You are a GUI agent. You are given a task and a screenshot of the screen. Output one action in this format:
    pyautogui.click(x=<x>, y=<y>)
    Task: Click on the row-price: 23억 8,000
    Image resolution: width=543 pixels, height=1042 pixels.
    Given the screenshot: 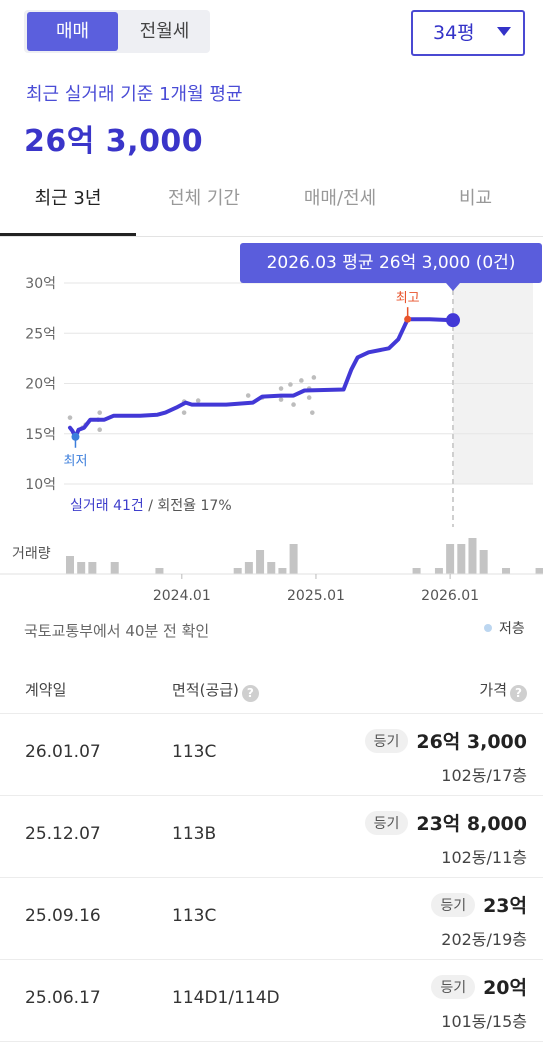 What is the action you would take?
    pyautogui.click(x=471, y=824)
    